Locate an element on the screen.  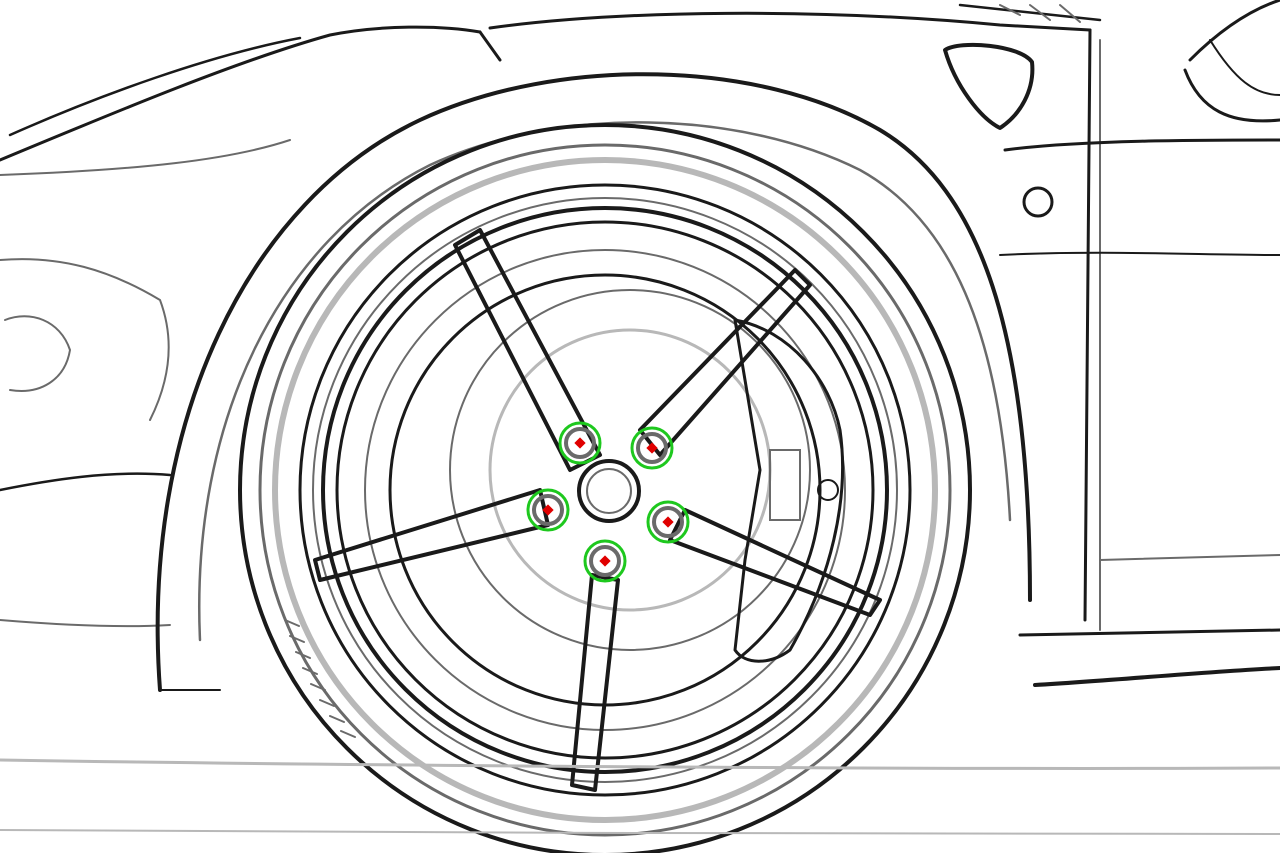
lug-nut-top-right-ring is located at coordinates (652, 448).